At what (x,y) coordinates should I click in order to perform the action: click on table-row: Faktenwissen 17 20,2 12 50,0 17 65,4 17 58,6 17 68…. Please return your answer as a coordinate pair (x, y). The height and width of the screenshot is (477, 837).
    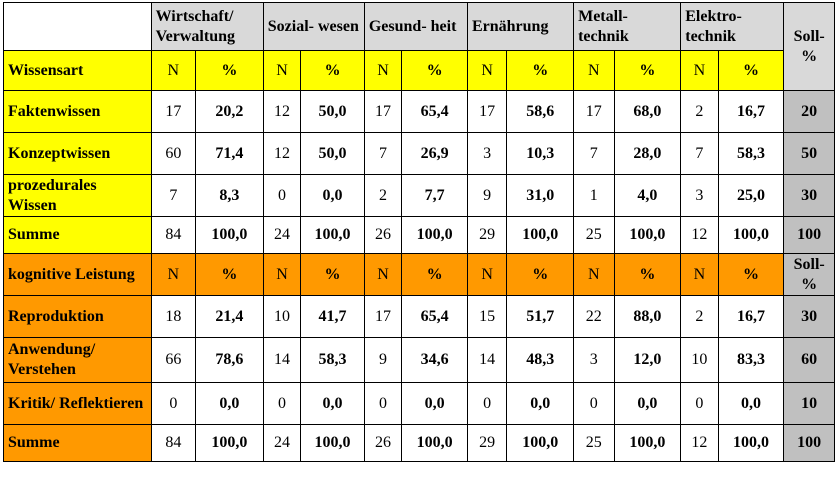
    Looking at the image, I should click on (419, 111).